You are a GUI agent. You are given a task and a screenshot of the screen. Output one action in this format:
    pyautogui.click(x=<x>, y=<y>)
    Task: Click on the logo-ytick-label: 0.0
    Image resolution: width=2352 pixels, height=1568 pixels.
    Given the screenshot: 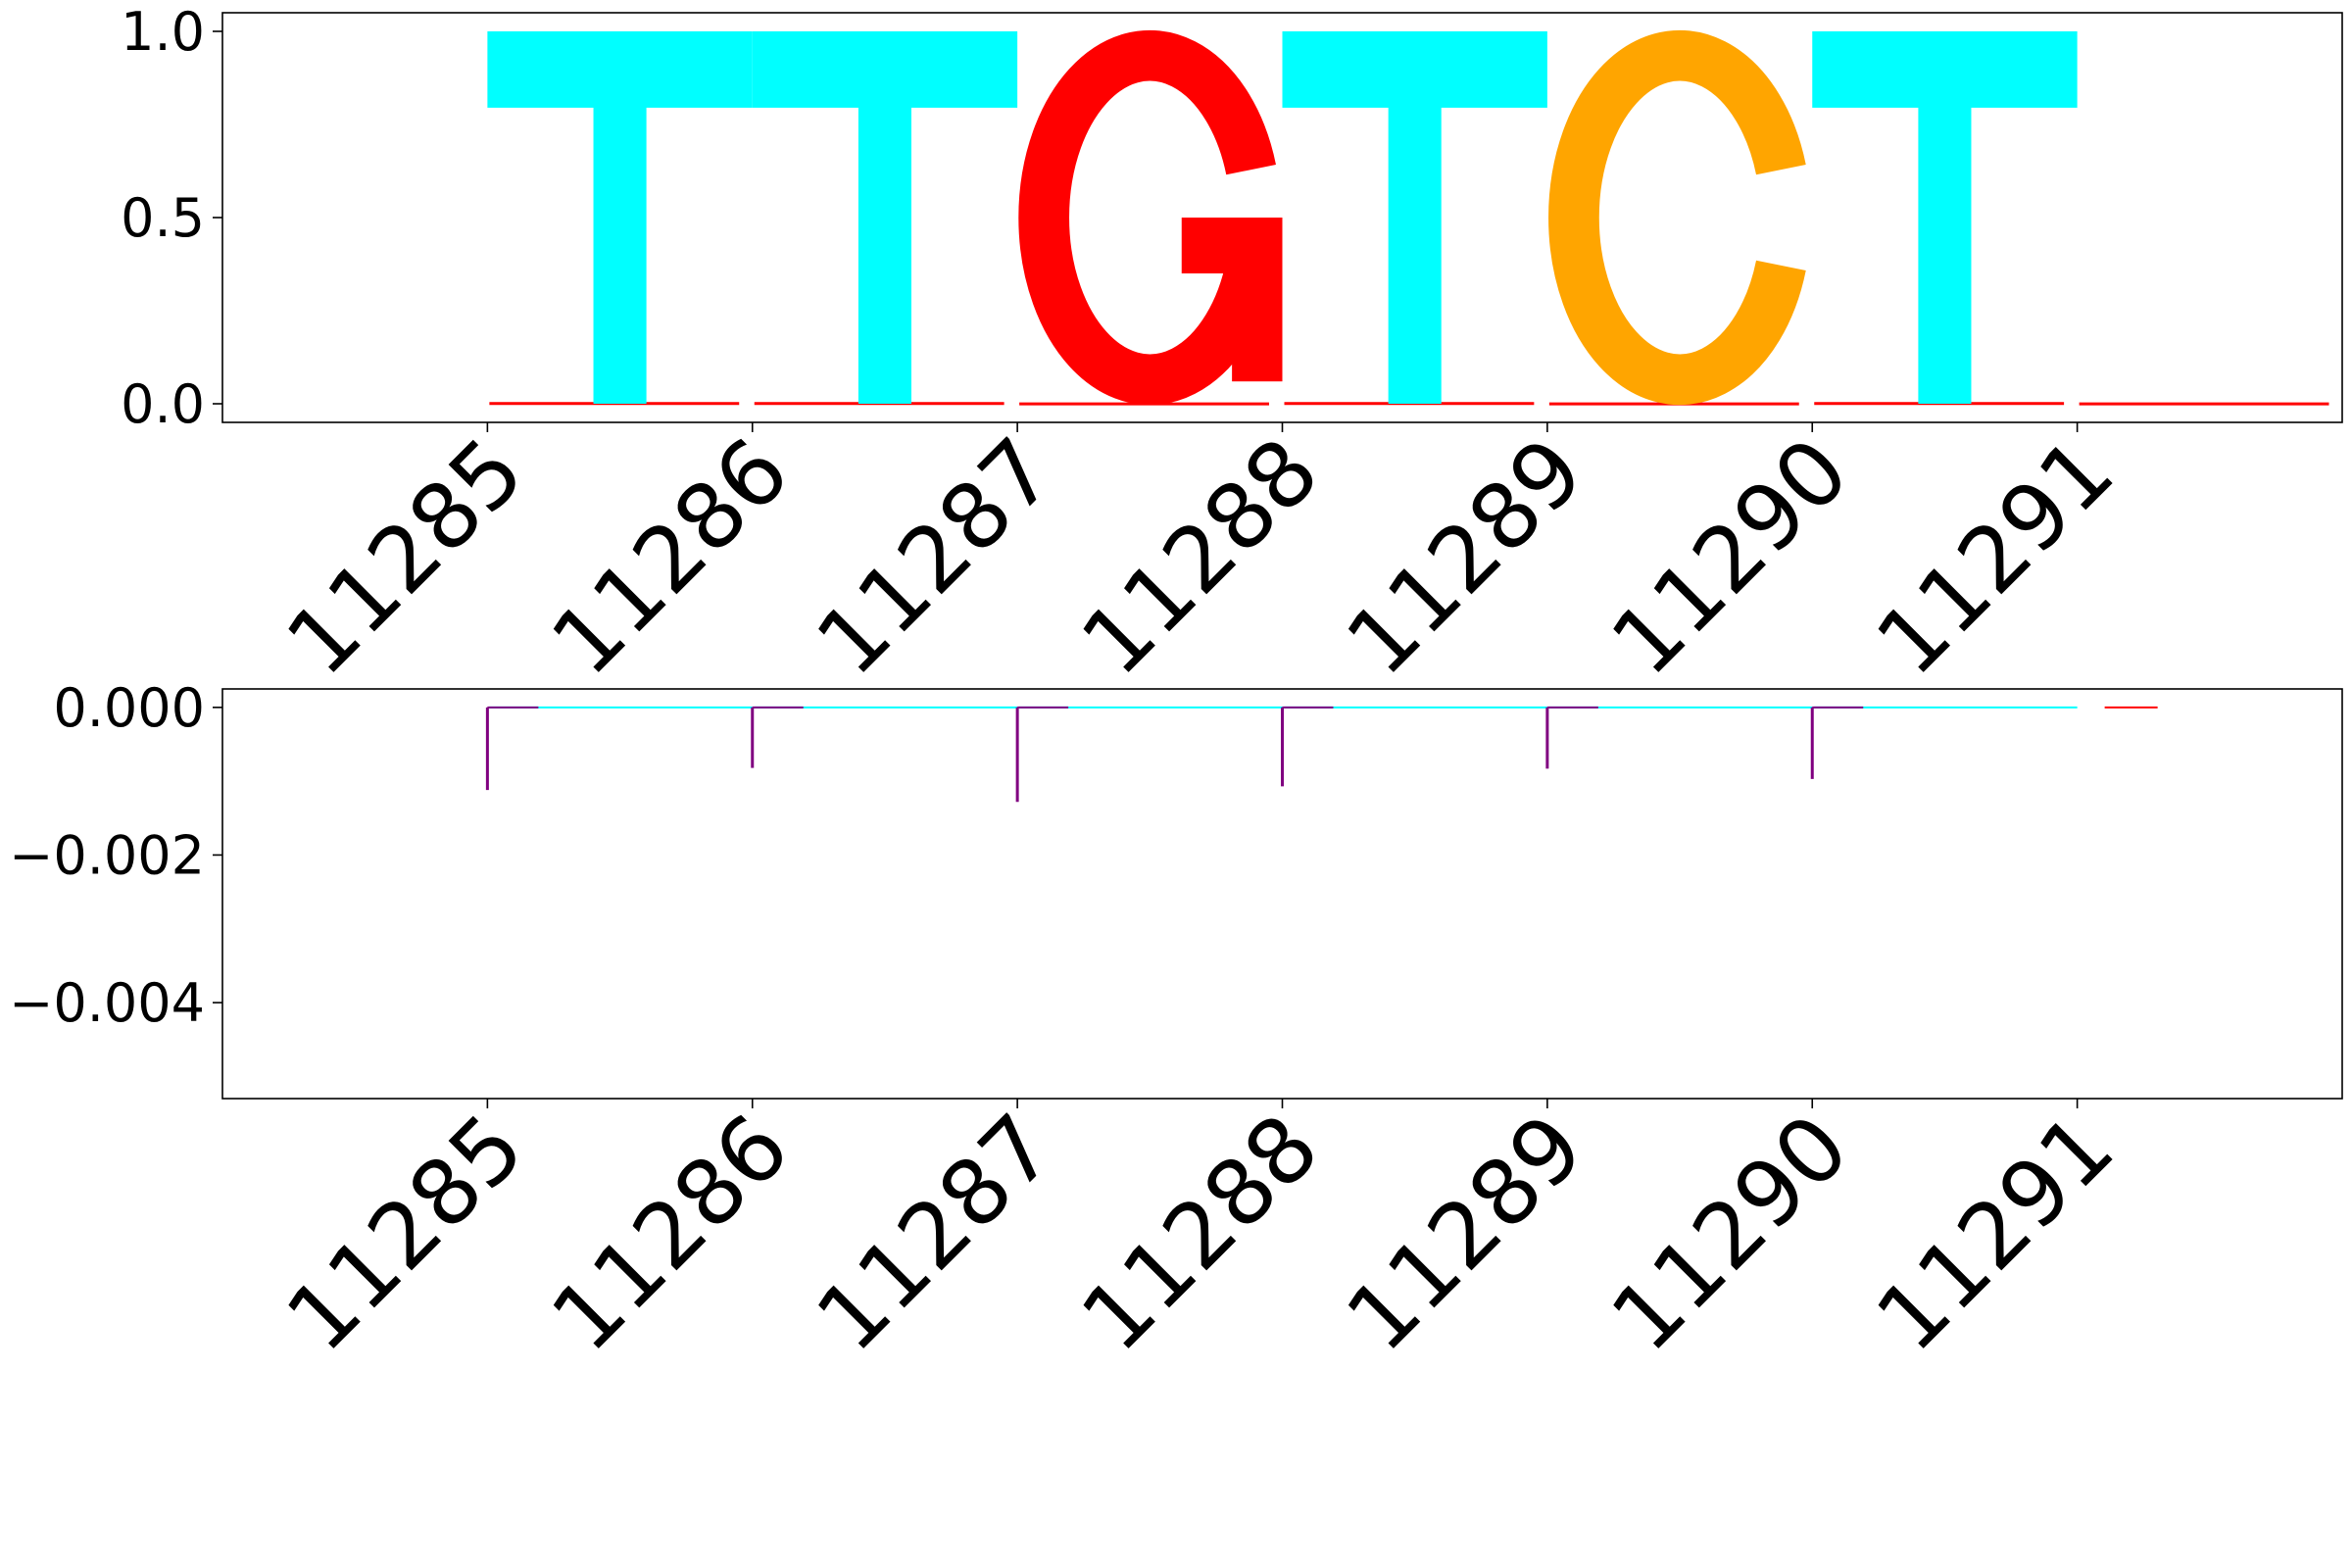 What is the action you would take?
    pyautogui.click(x=163, y=404)
    